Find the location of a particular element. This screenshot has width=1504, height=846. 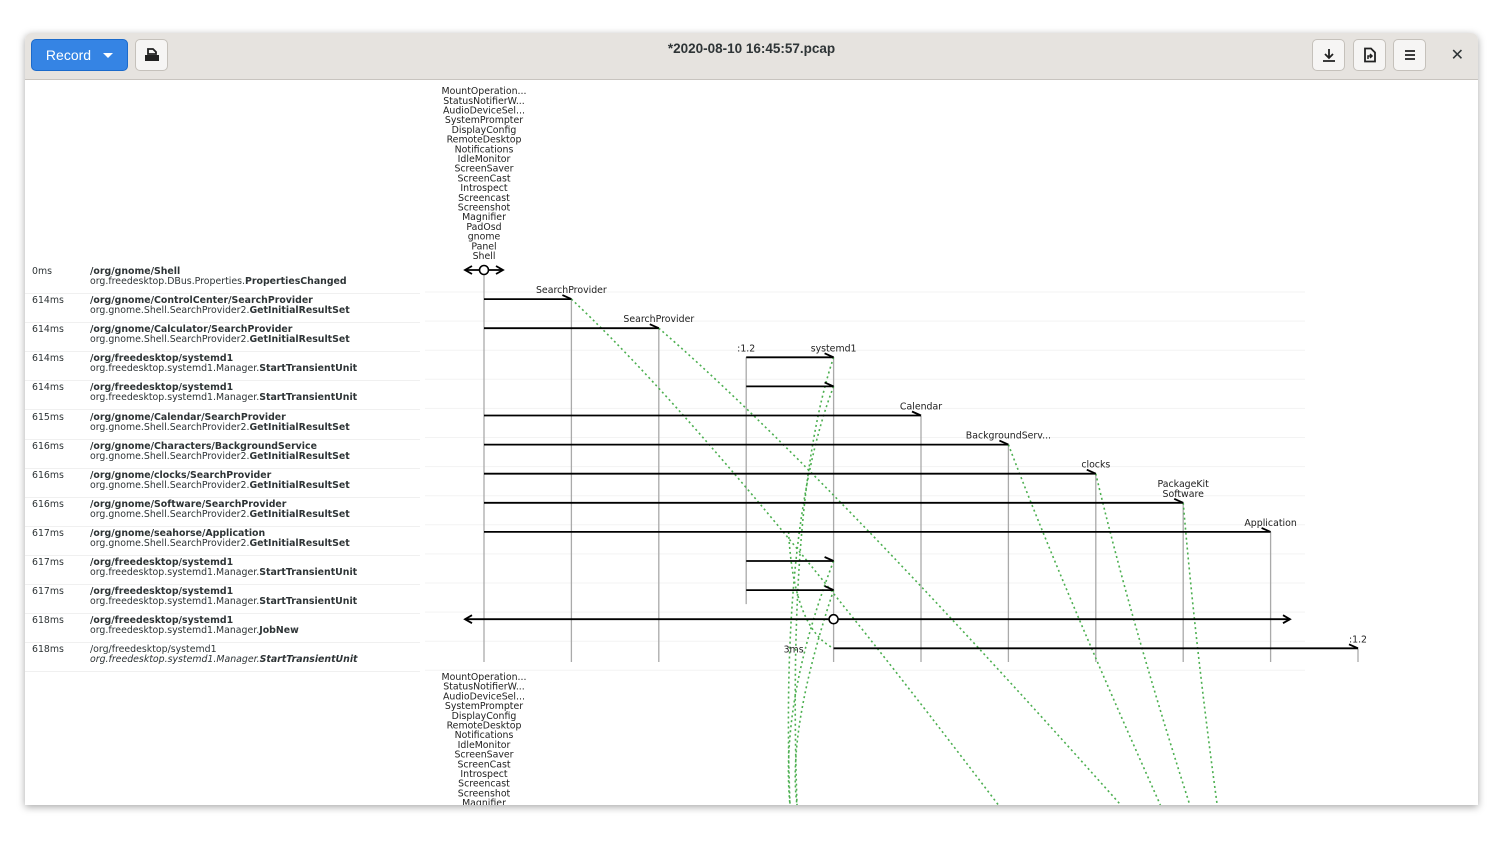

message-path: /org/gnome/Calendar/SearchProvider is located at coordinates (188, 417).